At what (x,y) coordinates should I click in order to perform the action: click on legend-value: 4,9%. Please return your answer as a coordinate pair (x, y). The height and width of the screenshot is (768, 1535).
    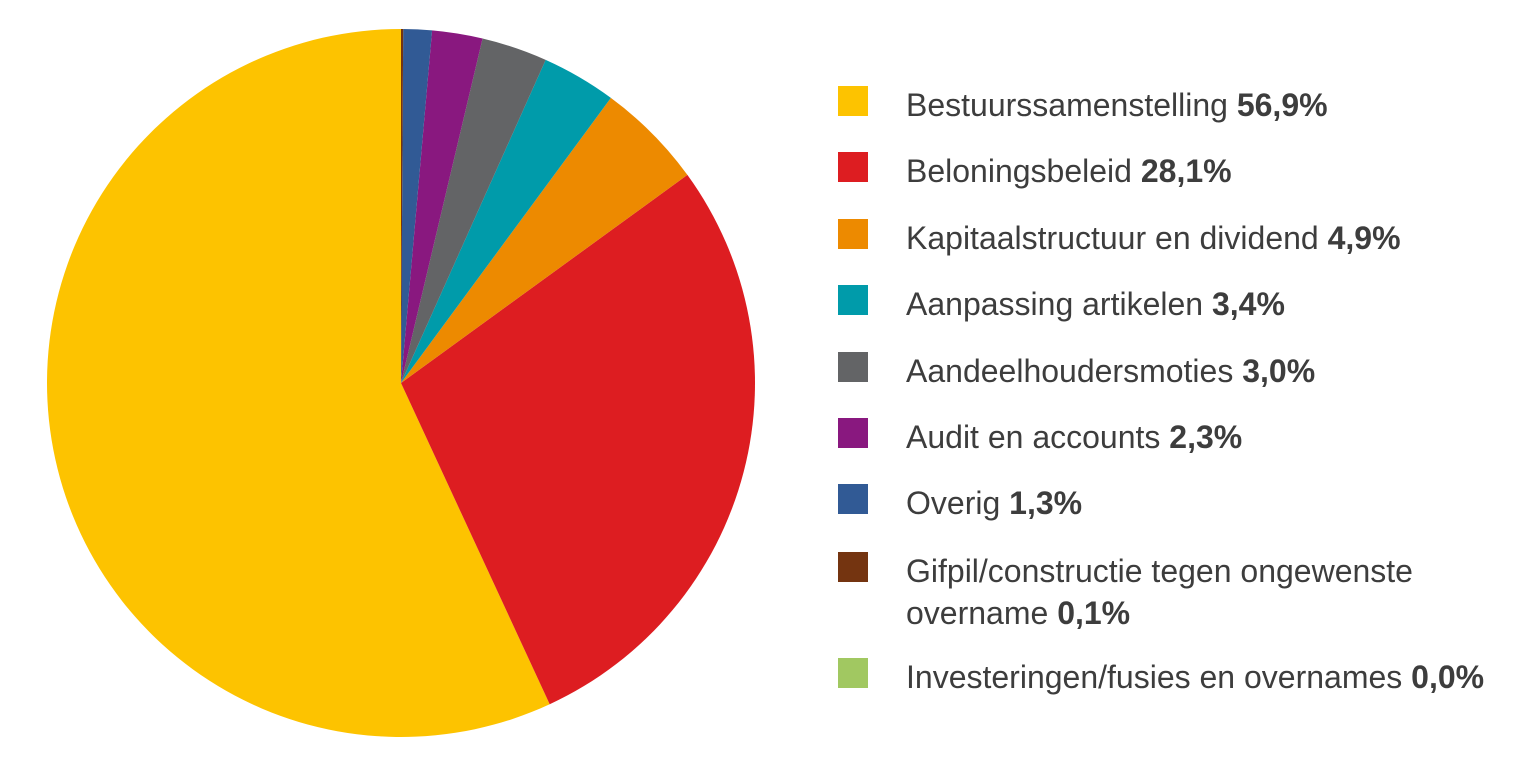
    Looking at the image, I should click on (1364, 238).